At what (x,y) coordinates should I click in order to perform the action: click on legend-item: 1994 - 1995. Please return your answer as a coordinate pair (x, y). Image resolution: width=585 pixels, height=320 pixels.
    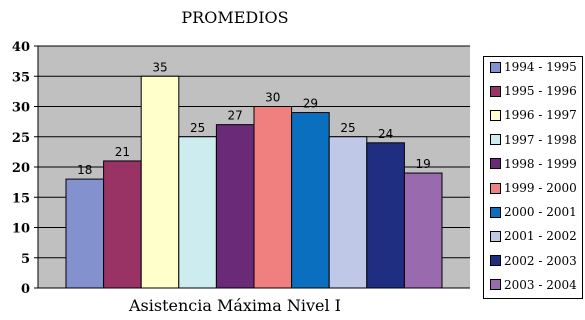
    Looking at the image, I should click on (533, 67).